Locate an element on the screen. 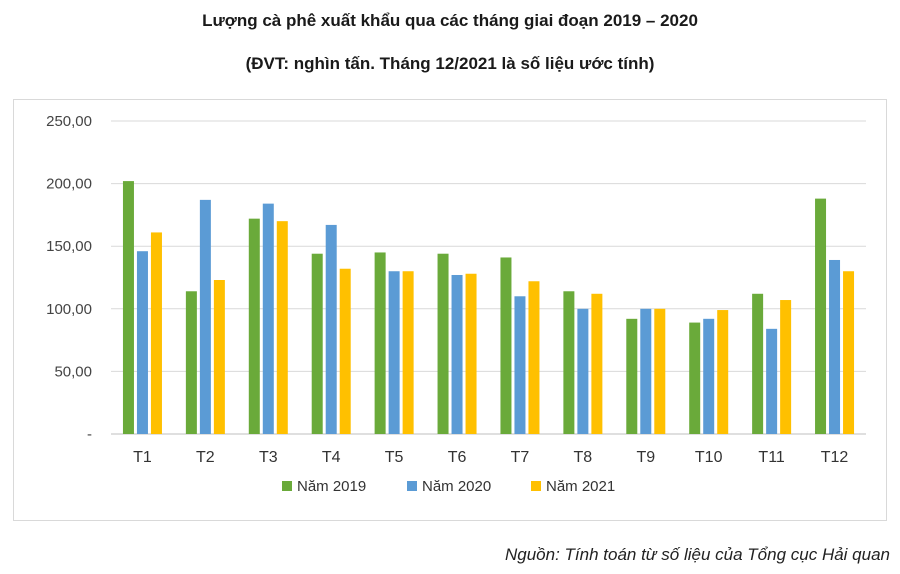 Image resolution: width=900 pixels, height=574 pixels. bar-t11-năm-2019 is located at coordinates (758, 363).